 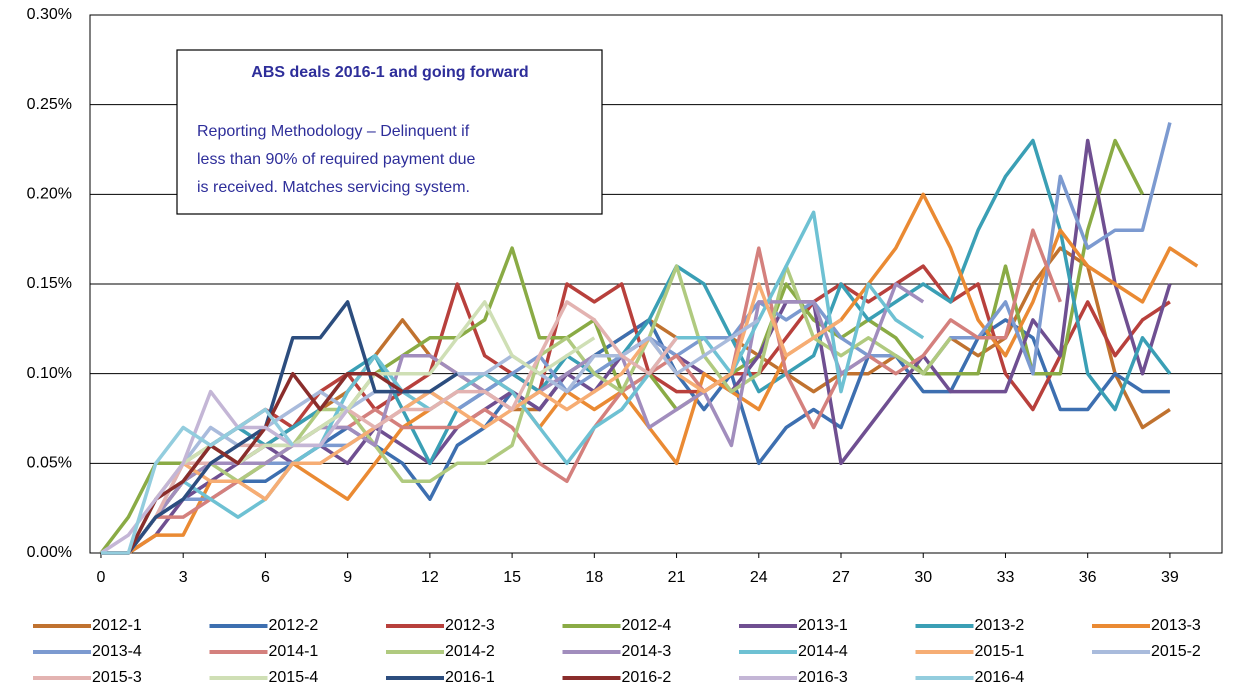 I want to click on legend-label: 2012-4, so click(x=647, y=625).